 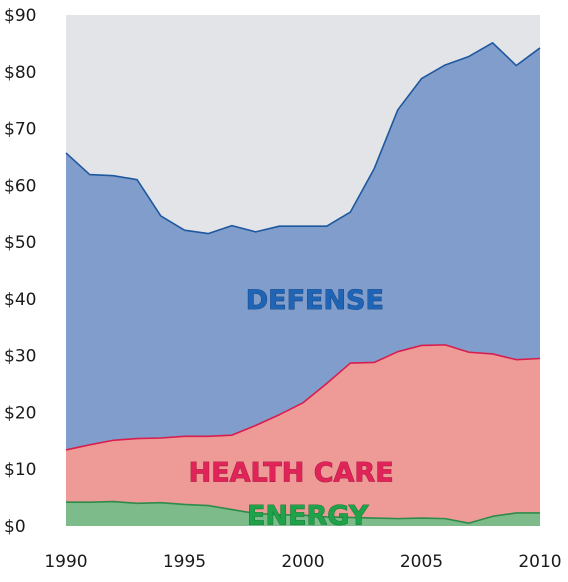 What do you see at coordinates (20, 16) in the screenshot?
I see `y-tick-label: $90` at bounding box center [20, 16].